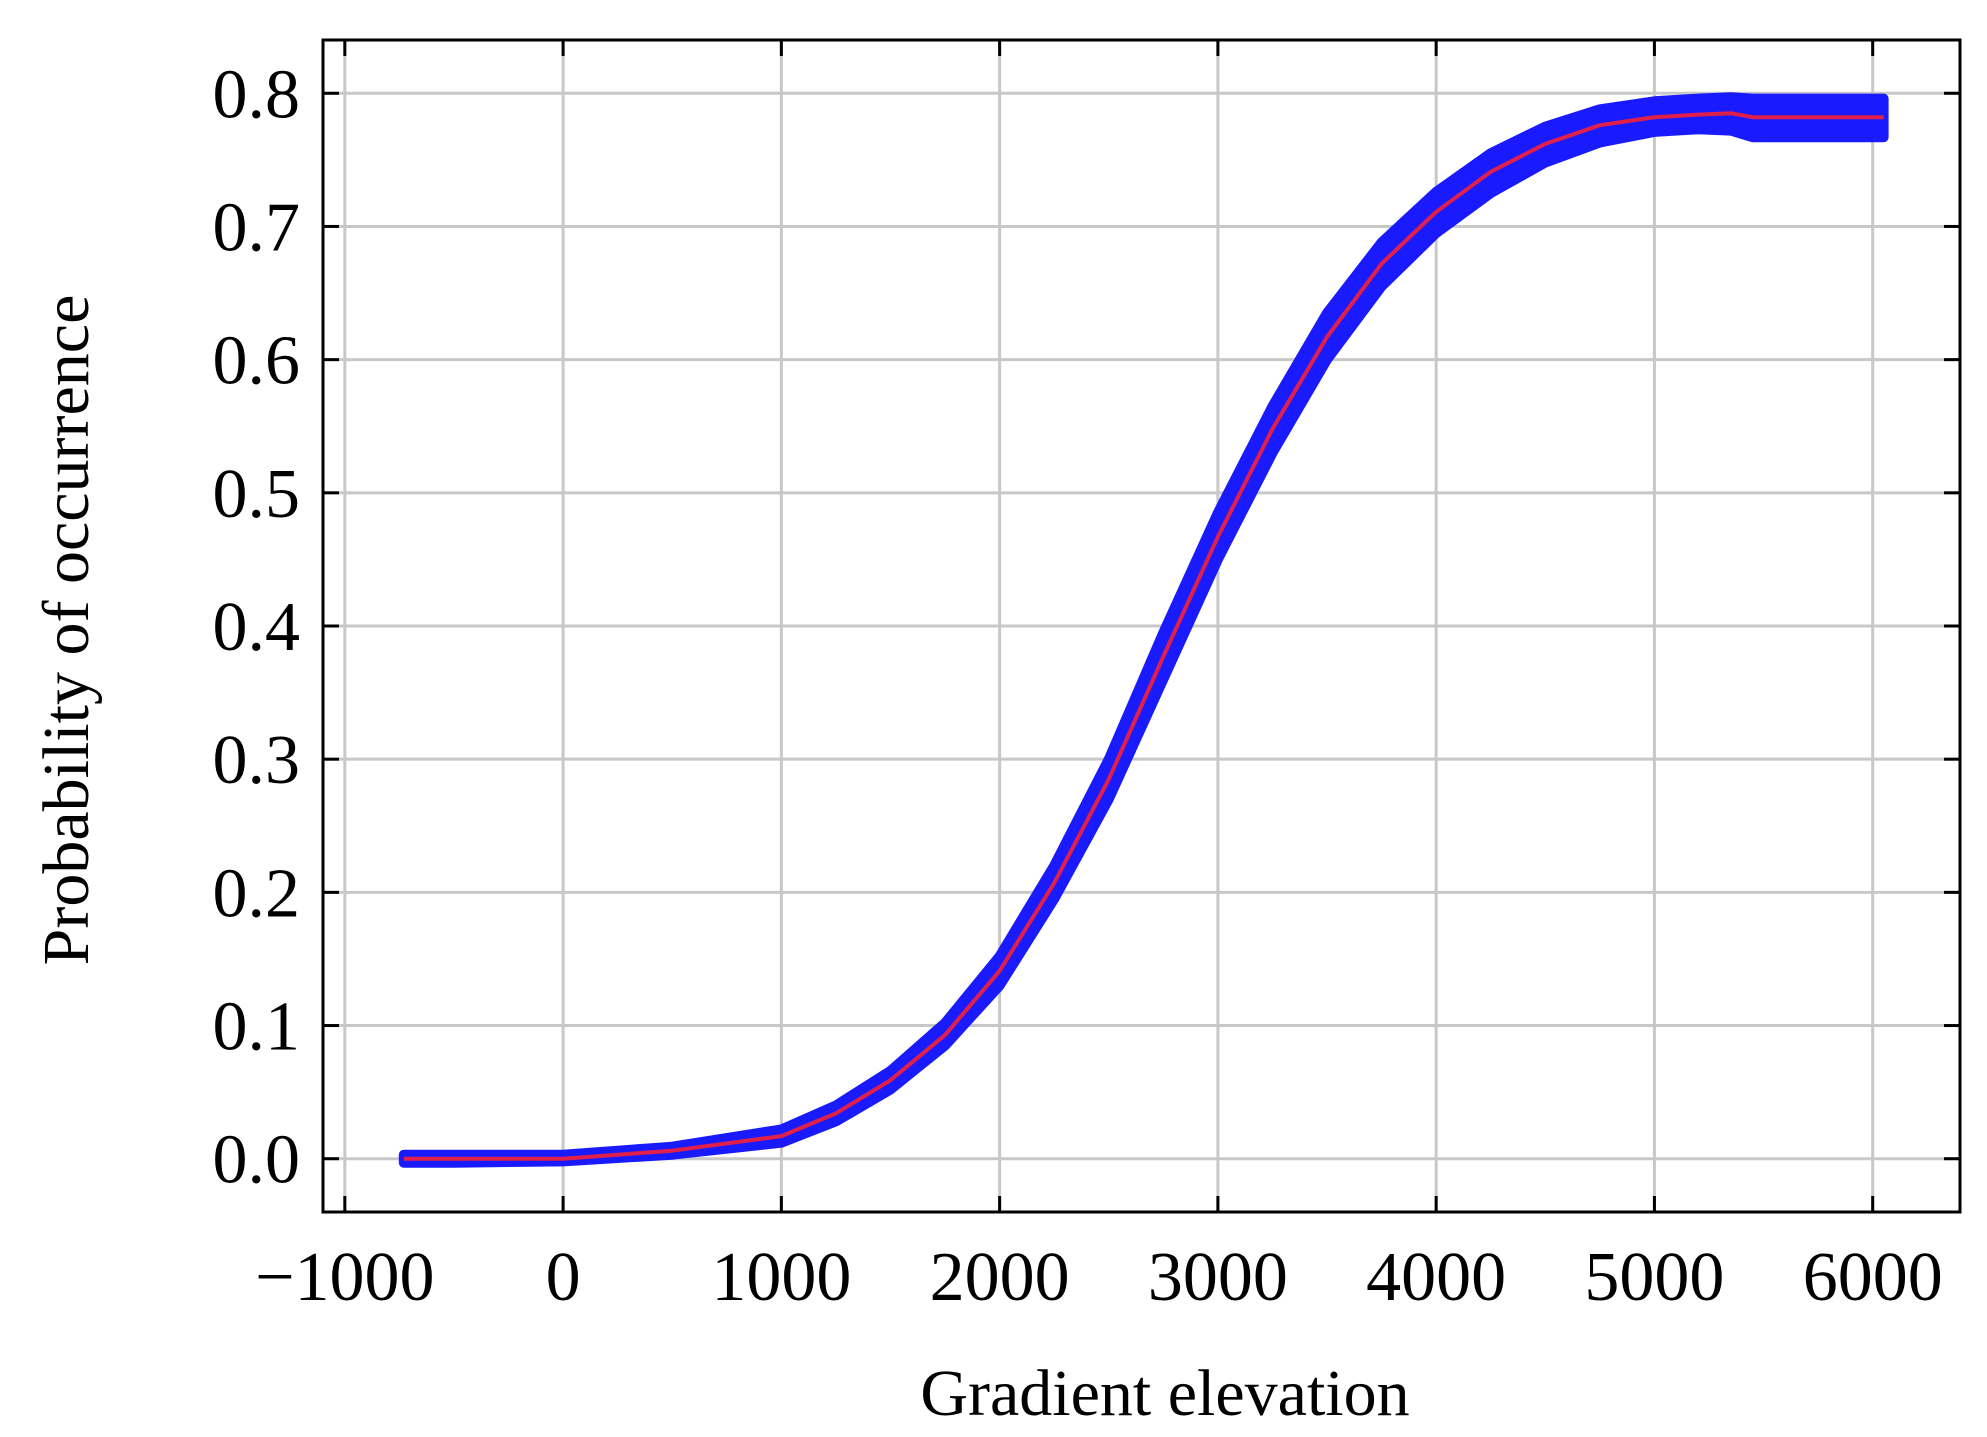  Describe the element at coordinates (344, 1277) in the screenshot. I see `x-tick-label: −1000` at that location.